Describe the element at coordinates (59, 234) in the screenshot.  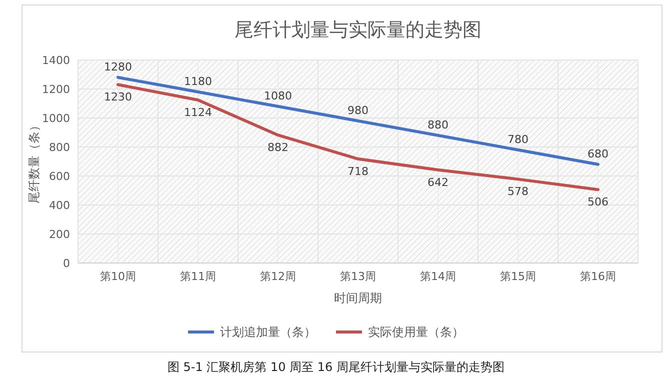
I see `y-tick-label: 200` at that location.